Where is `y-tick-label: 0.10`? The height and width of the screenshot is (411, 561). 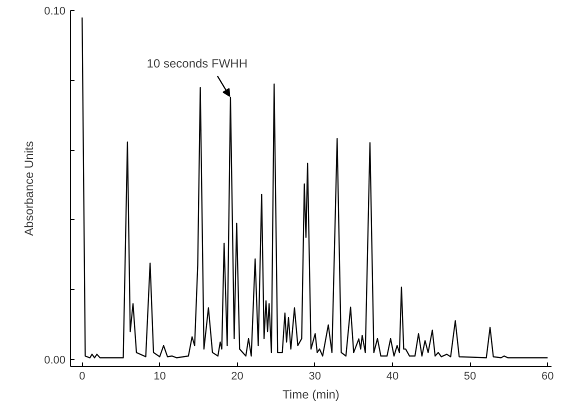
y-tick-label: 0.10 is located at coordinates (55, 12).